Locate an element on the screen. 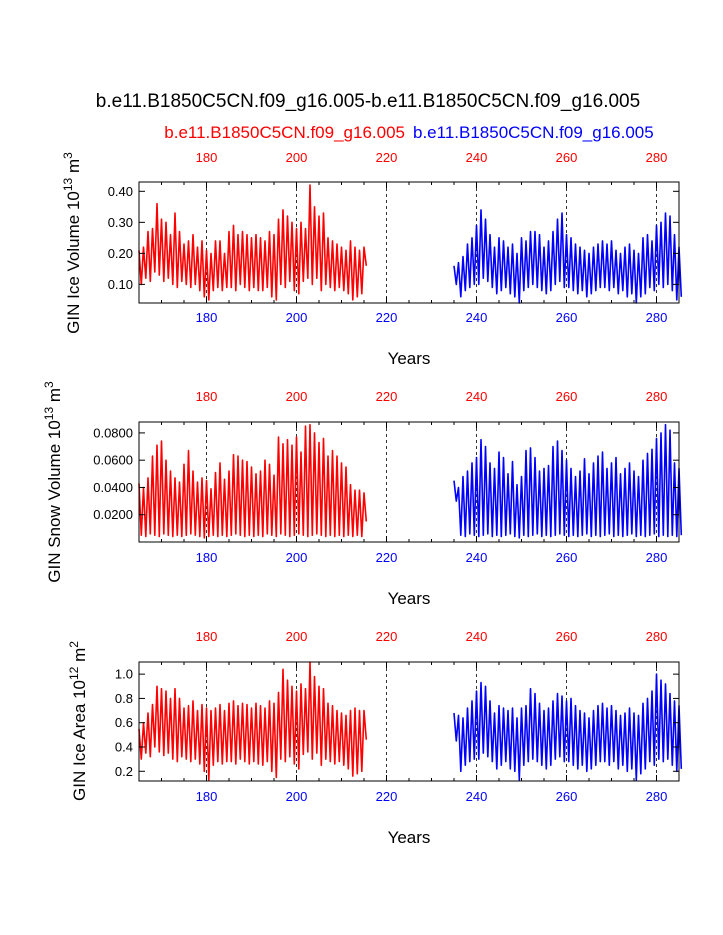 Image resolution: width=723 pixels, height=935 pixels. y-tick-label: 0.10 is located at coordinates (120, 284).